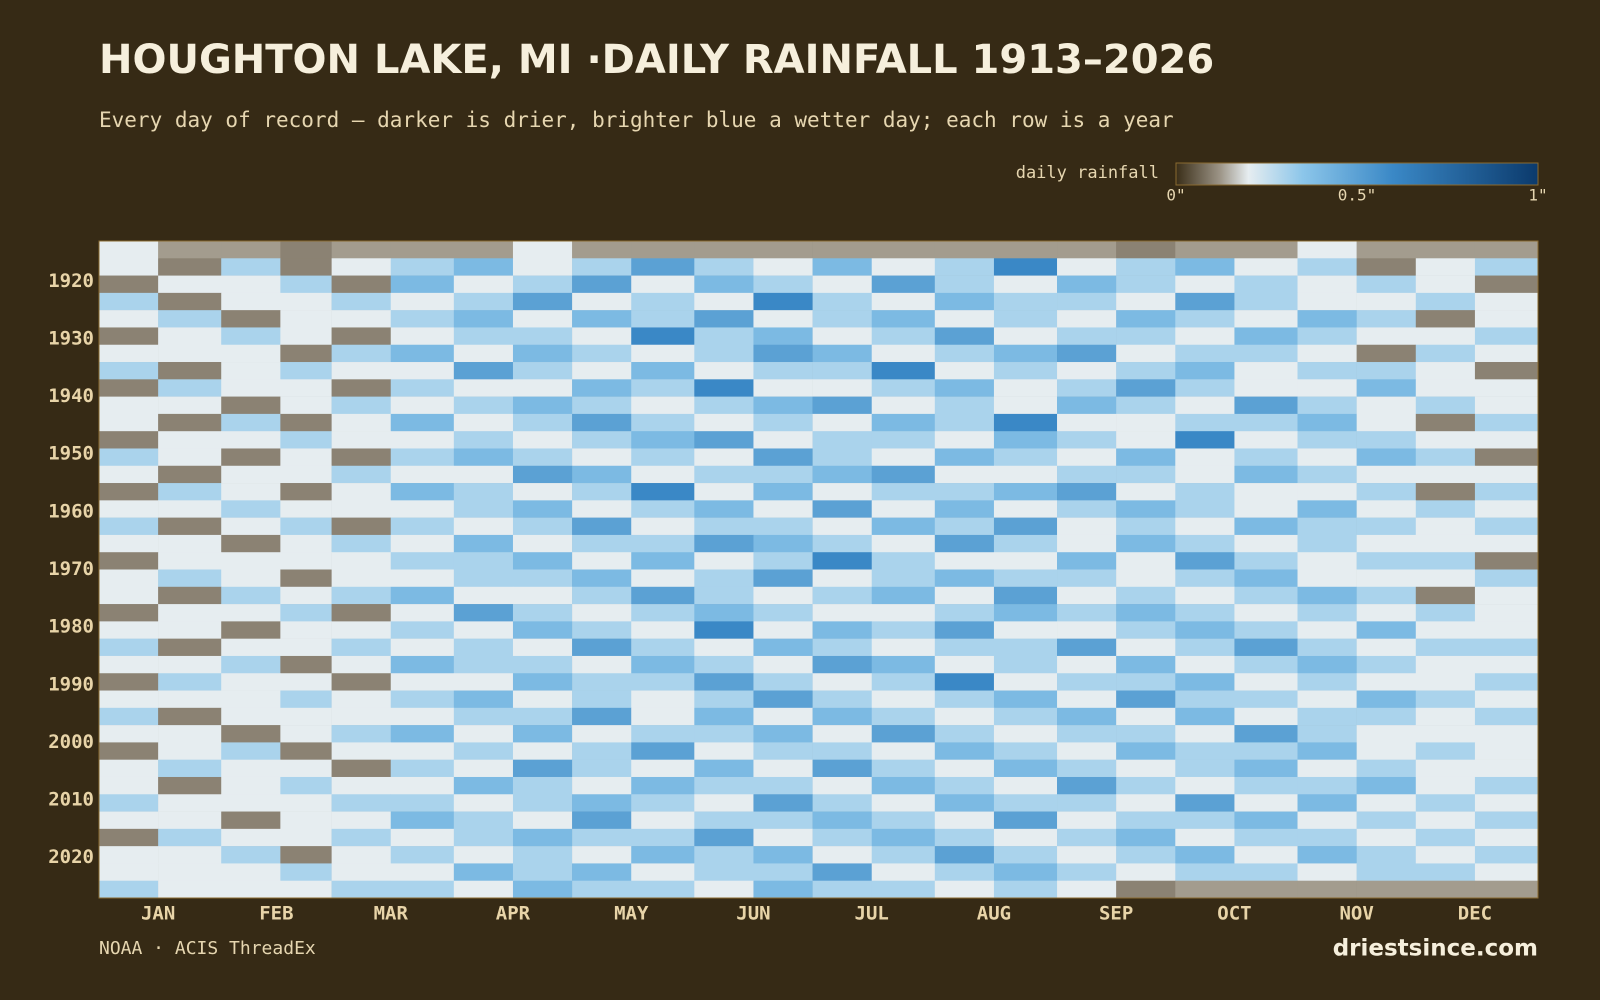 Image resolution: width=1600 pixels, height=1000 pixels. I want to click on x-tick-label: FEB, so click(276, 914).